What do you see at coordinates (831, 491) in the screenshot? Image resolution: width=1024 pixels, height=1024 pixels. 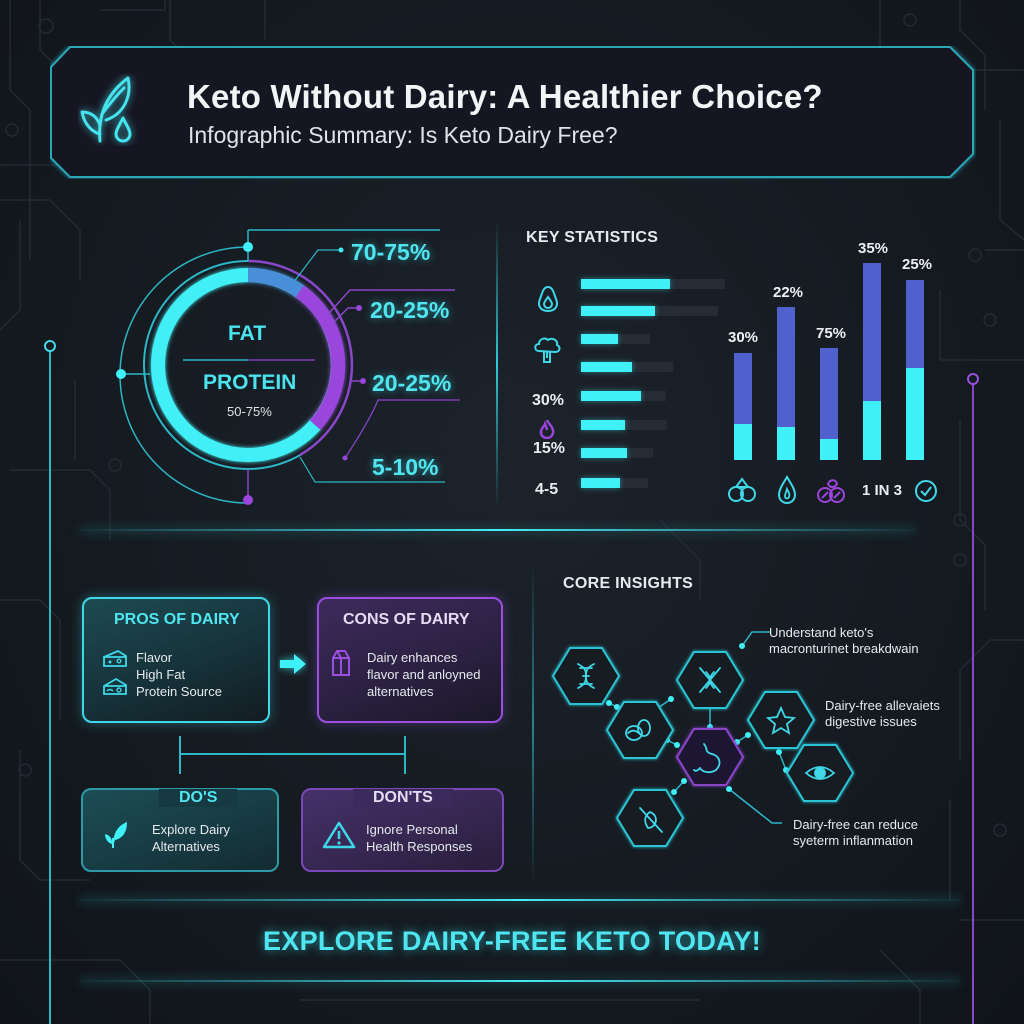 I see `nuts-icon` at bounding box center [831, 491].